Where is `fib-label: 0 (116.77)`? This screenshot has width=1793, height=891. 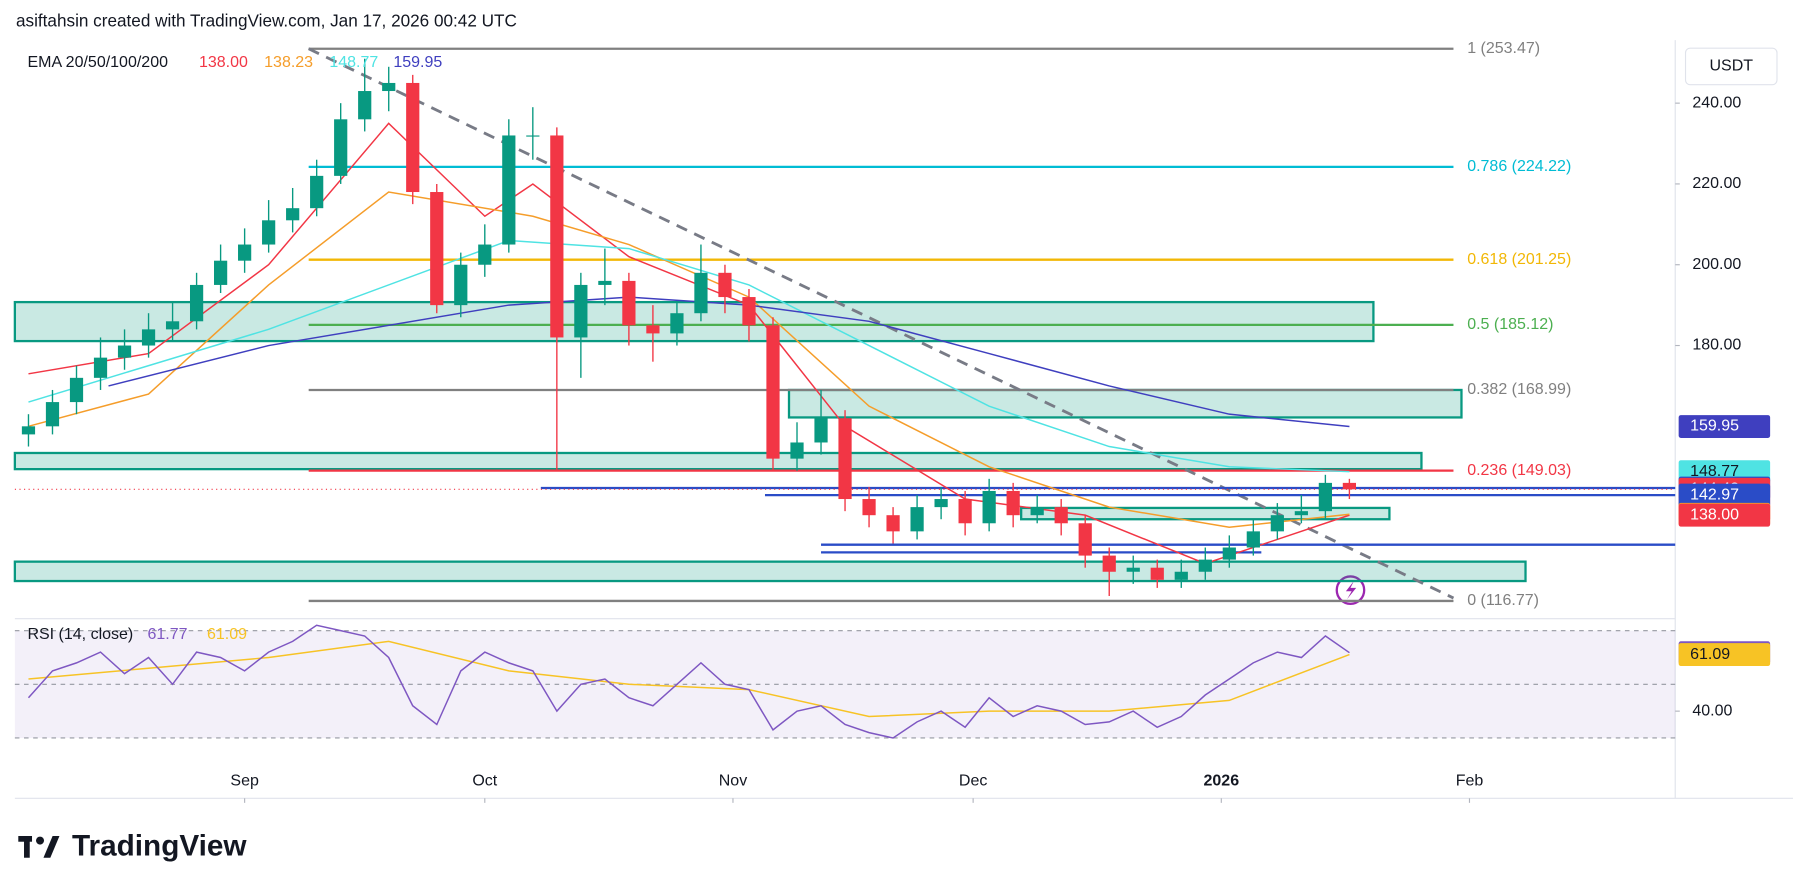
fib-label: 0 (116.77) is located at coordinates (1503, 600).